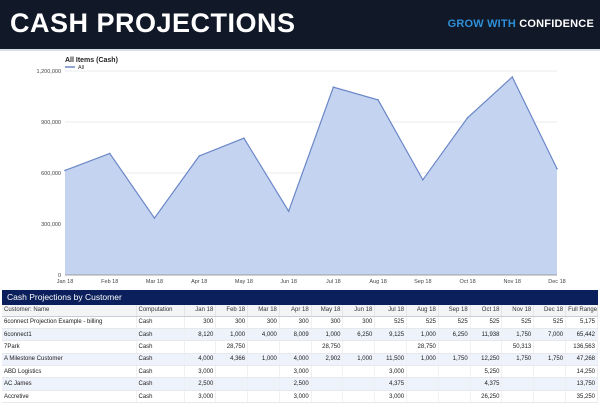 The image size is (600, 408). I want to click on x-tick-label: Dec 18, so click(556, 282).